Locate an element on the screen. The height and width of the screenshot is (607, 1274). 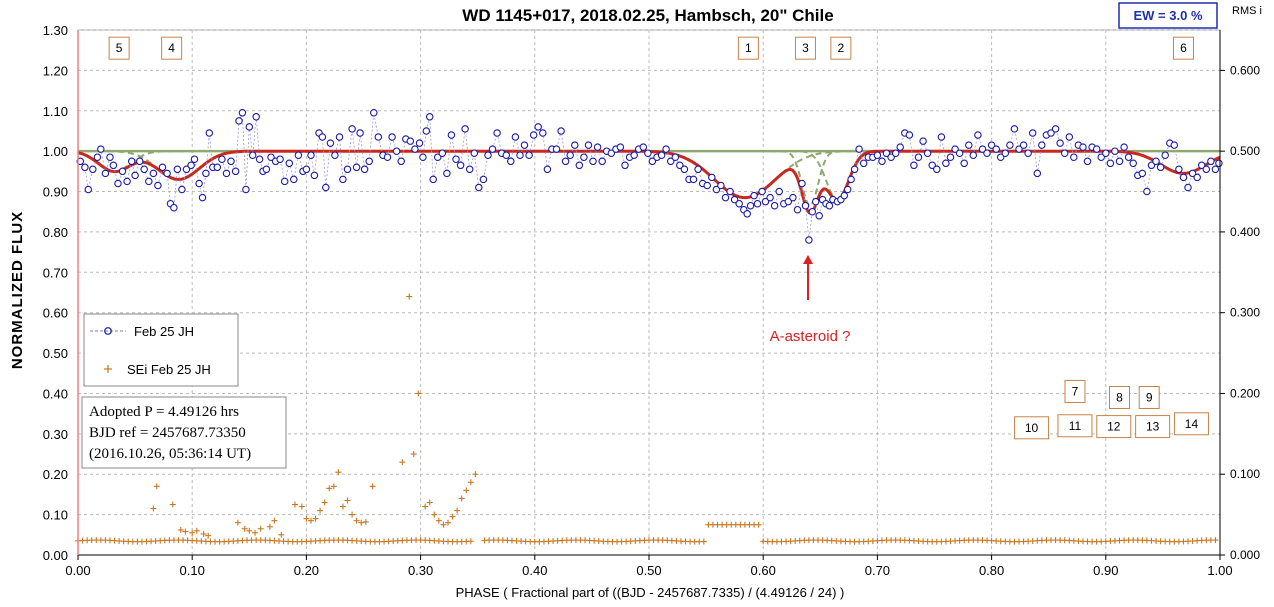
x-tick-label: 0.60 is located at coordinates (763, 570).